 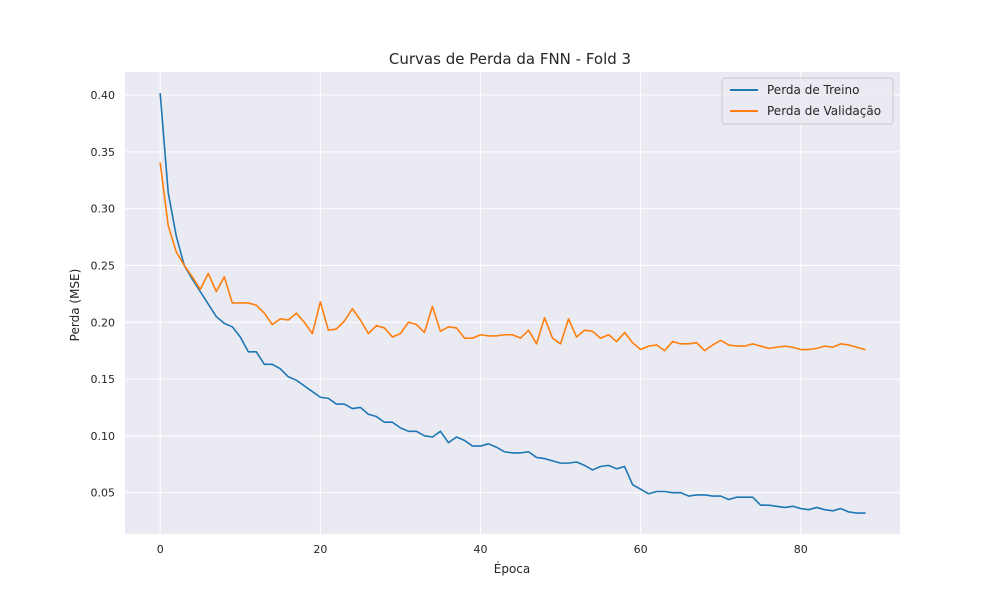 I want to click on legend: Perda de Treino Perda de Validação, so click(x=807, y=101).